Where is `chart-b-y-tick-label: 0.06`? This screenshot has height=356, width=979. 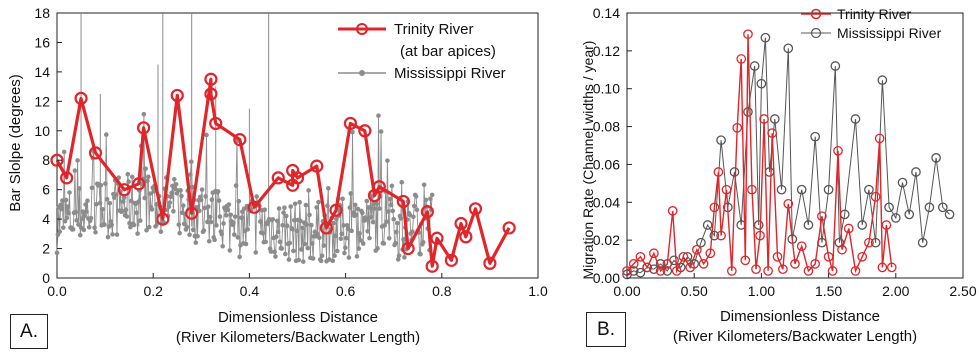
chart-b-y-tick-label: 0.06 is located at coordinates (606, 164).